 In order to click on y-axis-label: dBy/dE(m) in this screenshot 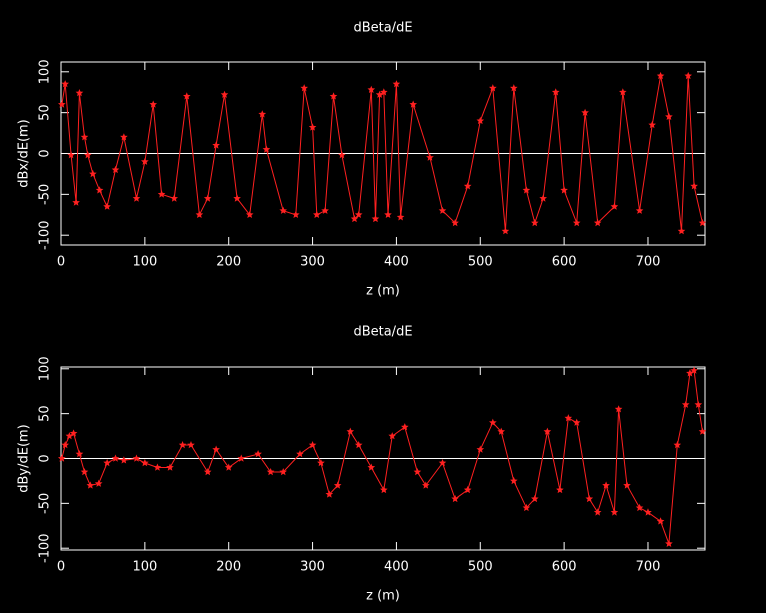, I will do `click(24, 458)`.